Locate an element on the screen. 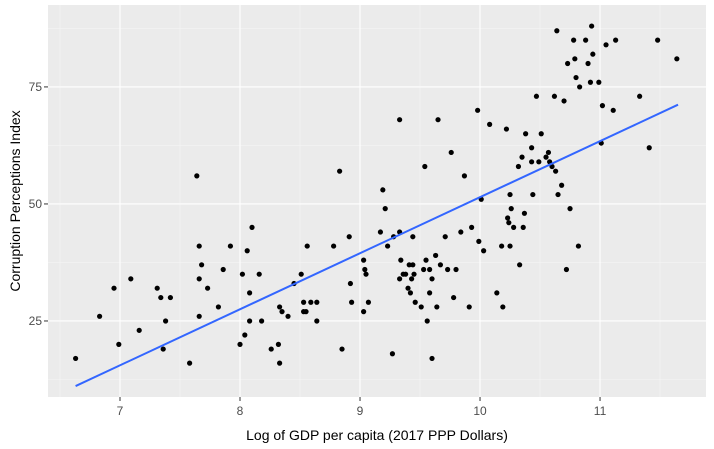 The height and width of the screenshot is (449, 714). x-tick-label: 9 is located at coordinates (360, 411).